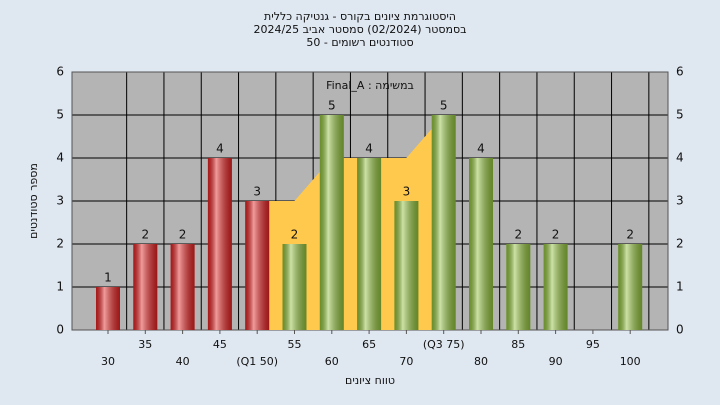 The image size is (720, 405). Describe the element at coordinates (369, 344) in the screenshot. I see `x-tick-label: 65` at that location.